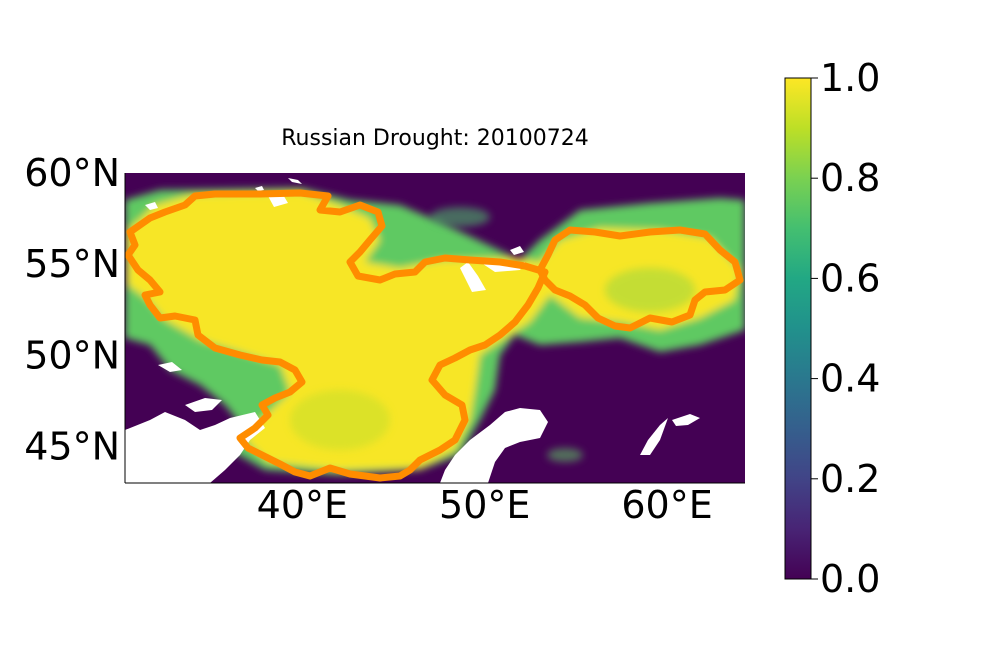 This screenshot has width=1000, height=650. Describe the element at coordinates (72, 447) in the screenshot. I see `latitude-tick-label: 45°N` at that location.